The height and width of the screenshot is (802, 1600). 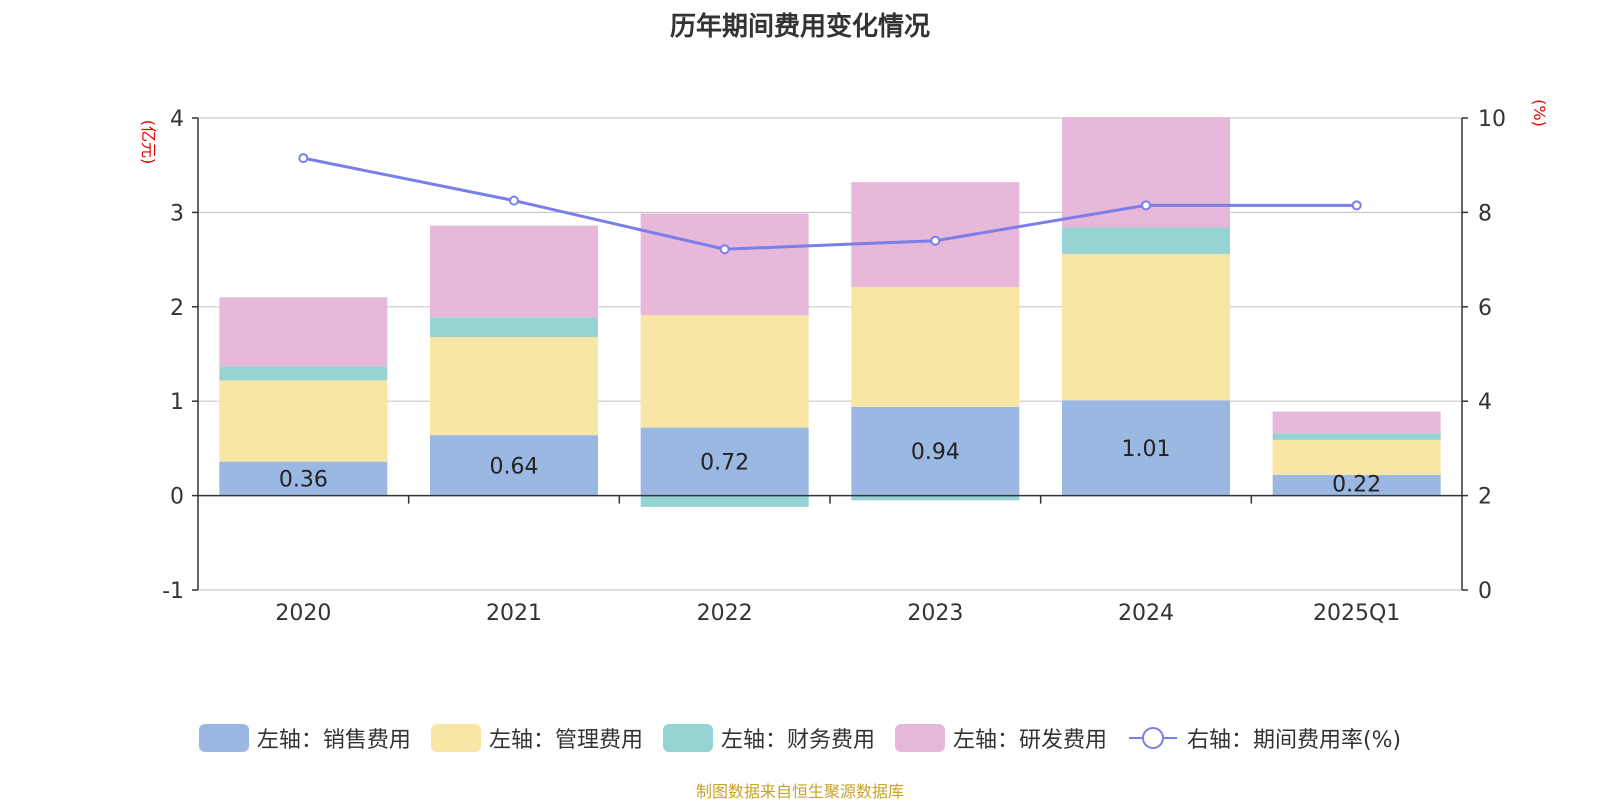 What do you see at coordinates (223, 738) in the screenshot?
I see `legend-swatch-sales` at bounding box center [223, 738].